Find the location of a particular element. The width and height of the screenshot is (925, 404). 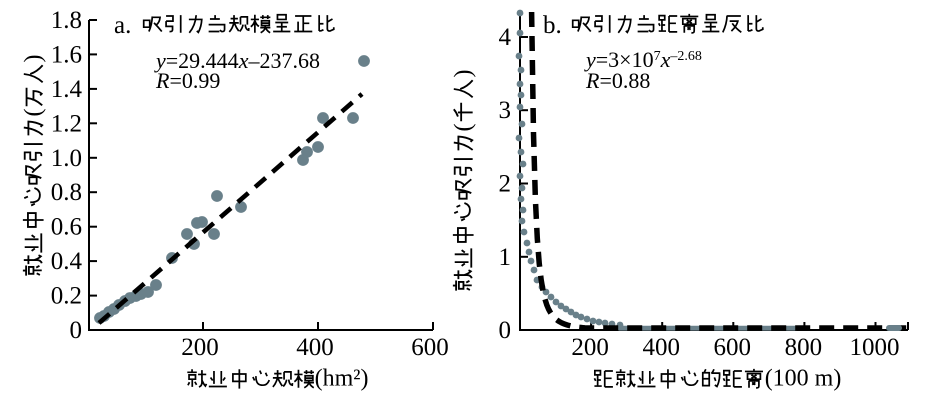

svg-text: b. is located at coordinates (552, 25).